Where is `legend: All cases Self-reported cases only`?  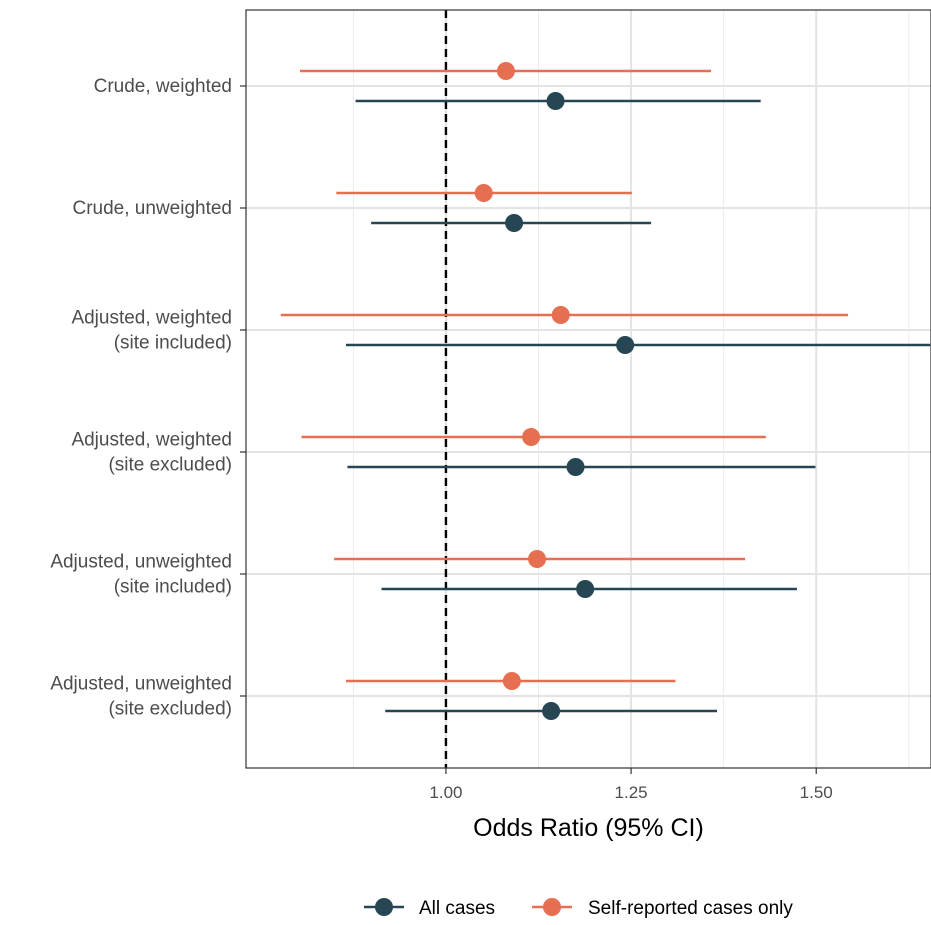 legend: All cases Self-reported cases only is located at coordinates (578, 908).